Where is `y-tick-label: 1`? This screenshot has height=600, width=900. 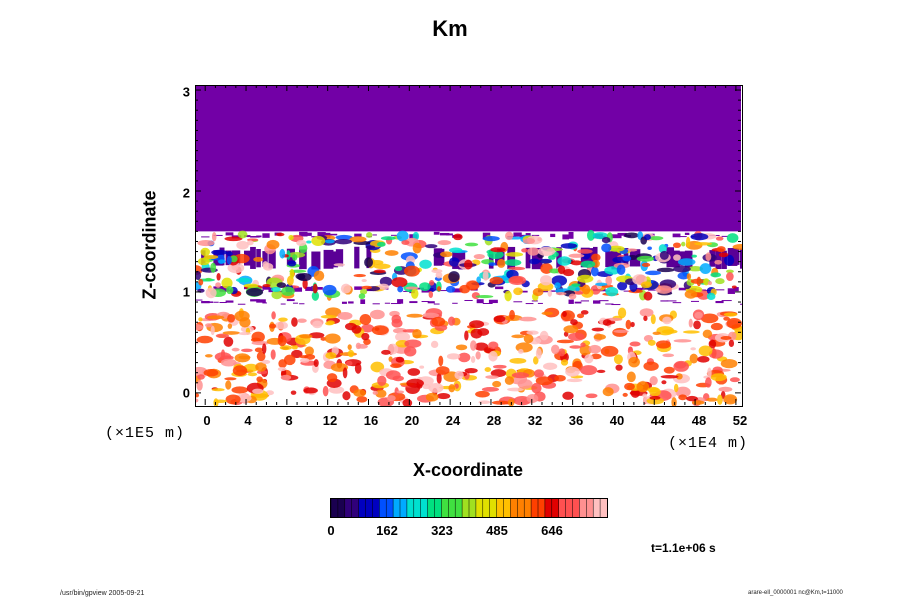 y-tick-label: 1 is located at coordinates (186, 292).